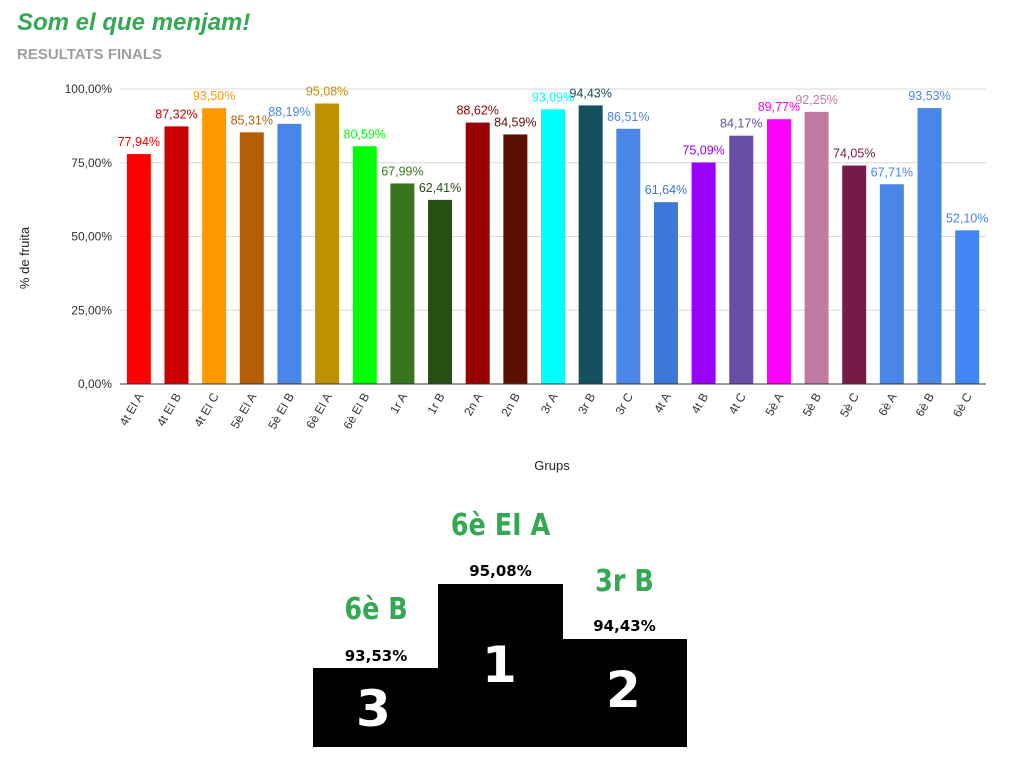  What do you see at coordinates (206, 409) in the screenshot?
I see `x-tick-label: 4t EI C` at bounding box center [206, 409].